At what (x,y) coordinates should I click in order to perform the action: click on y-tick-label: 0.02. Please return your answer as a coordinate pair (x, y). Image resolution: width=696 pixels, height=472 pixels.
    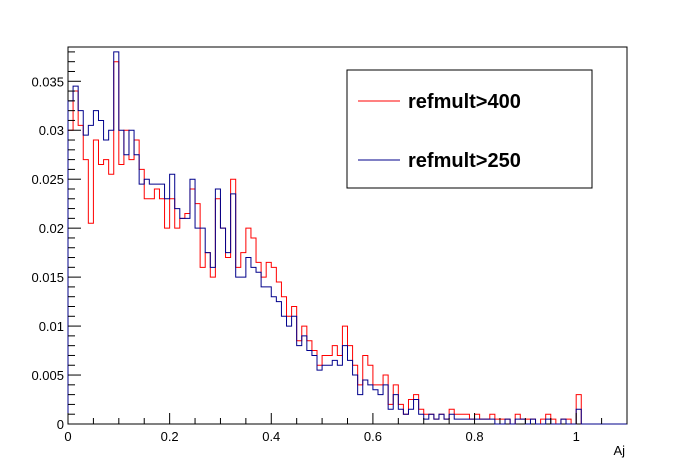
    Looking at the image, I should click on (51, 228).